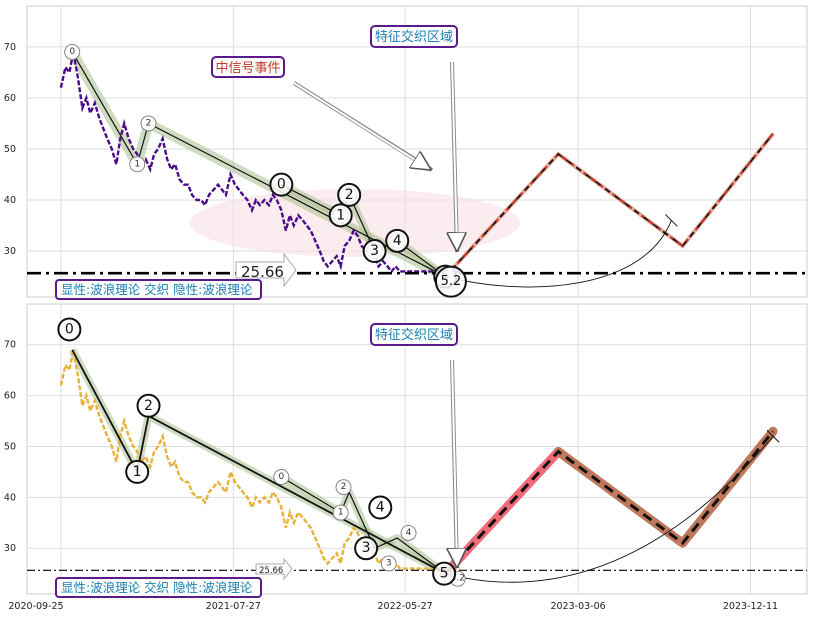  I want to click on top-legend: 显性:波浪理论 交织 隐性:波浪理论, so click(158, 289).